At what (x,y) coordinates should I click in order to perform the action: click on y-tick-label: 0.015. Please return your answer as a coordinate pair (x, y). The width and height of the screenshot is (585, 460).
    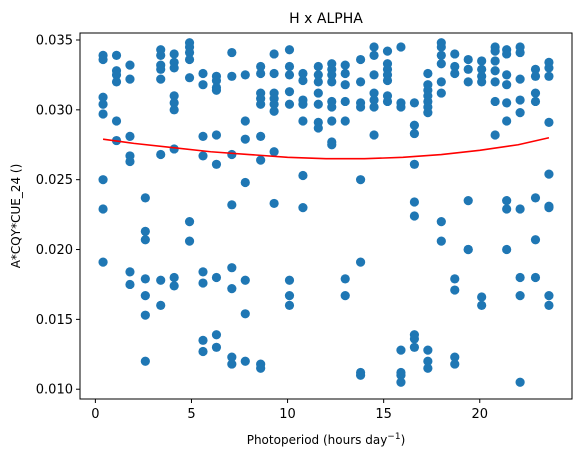
    Looking at the image, I should click on (54, 320).